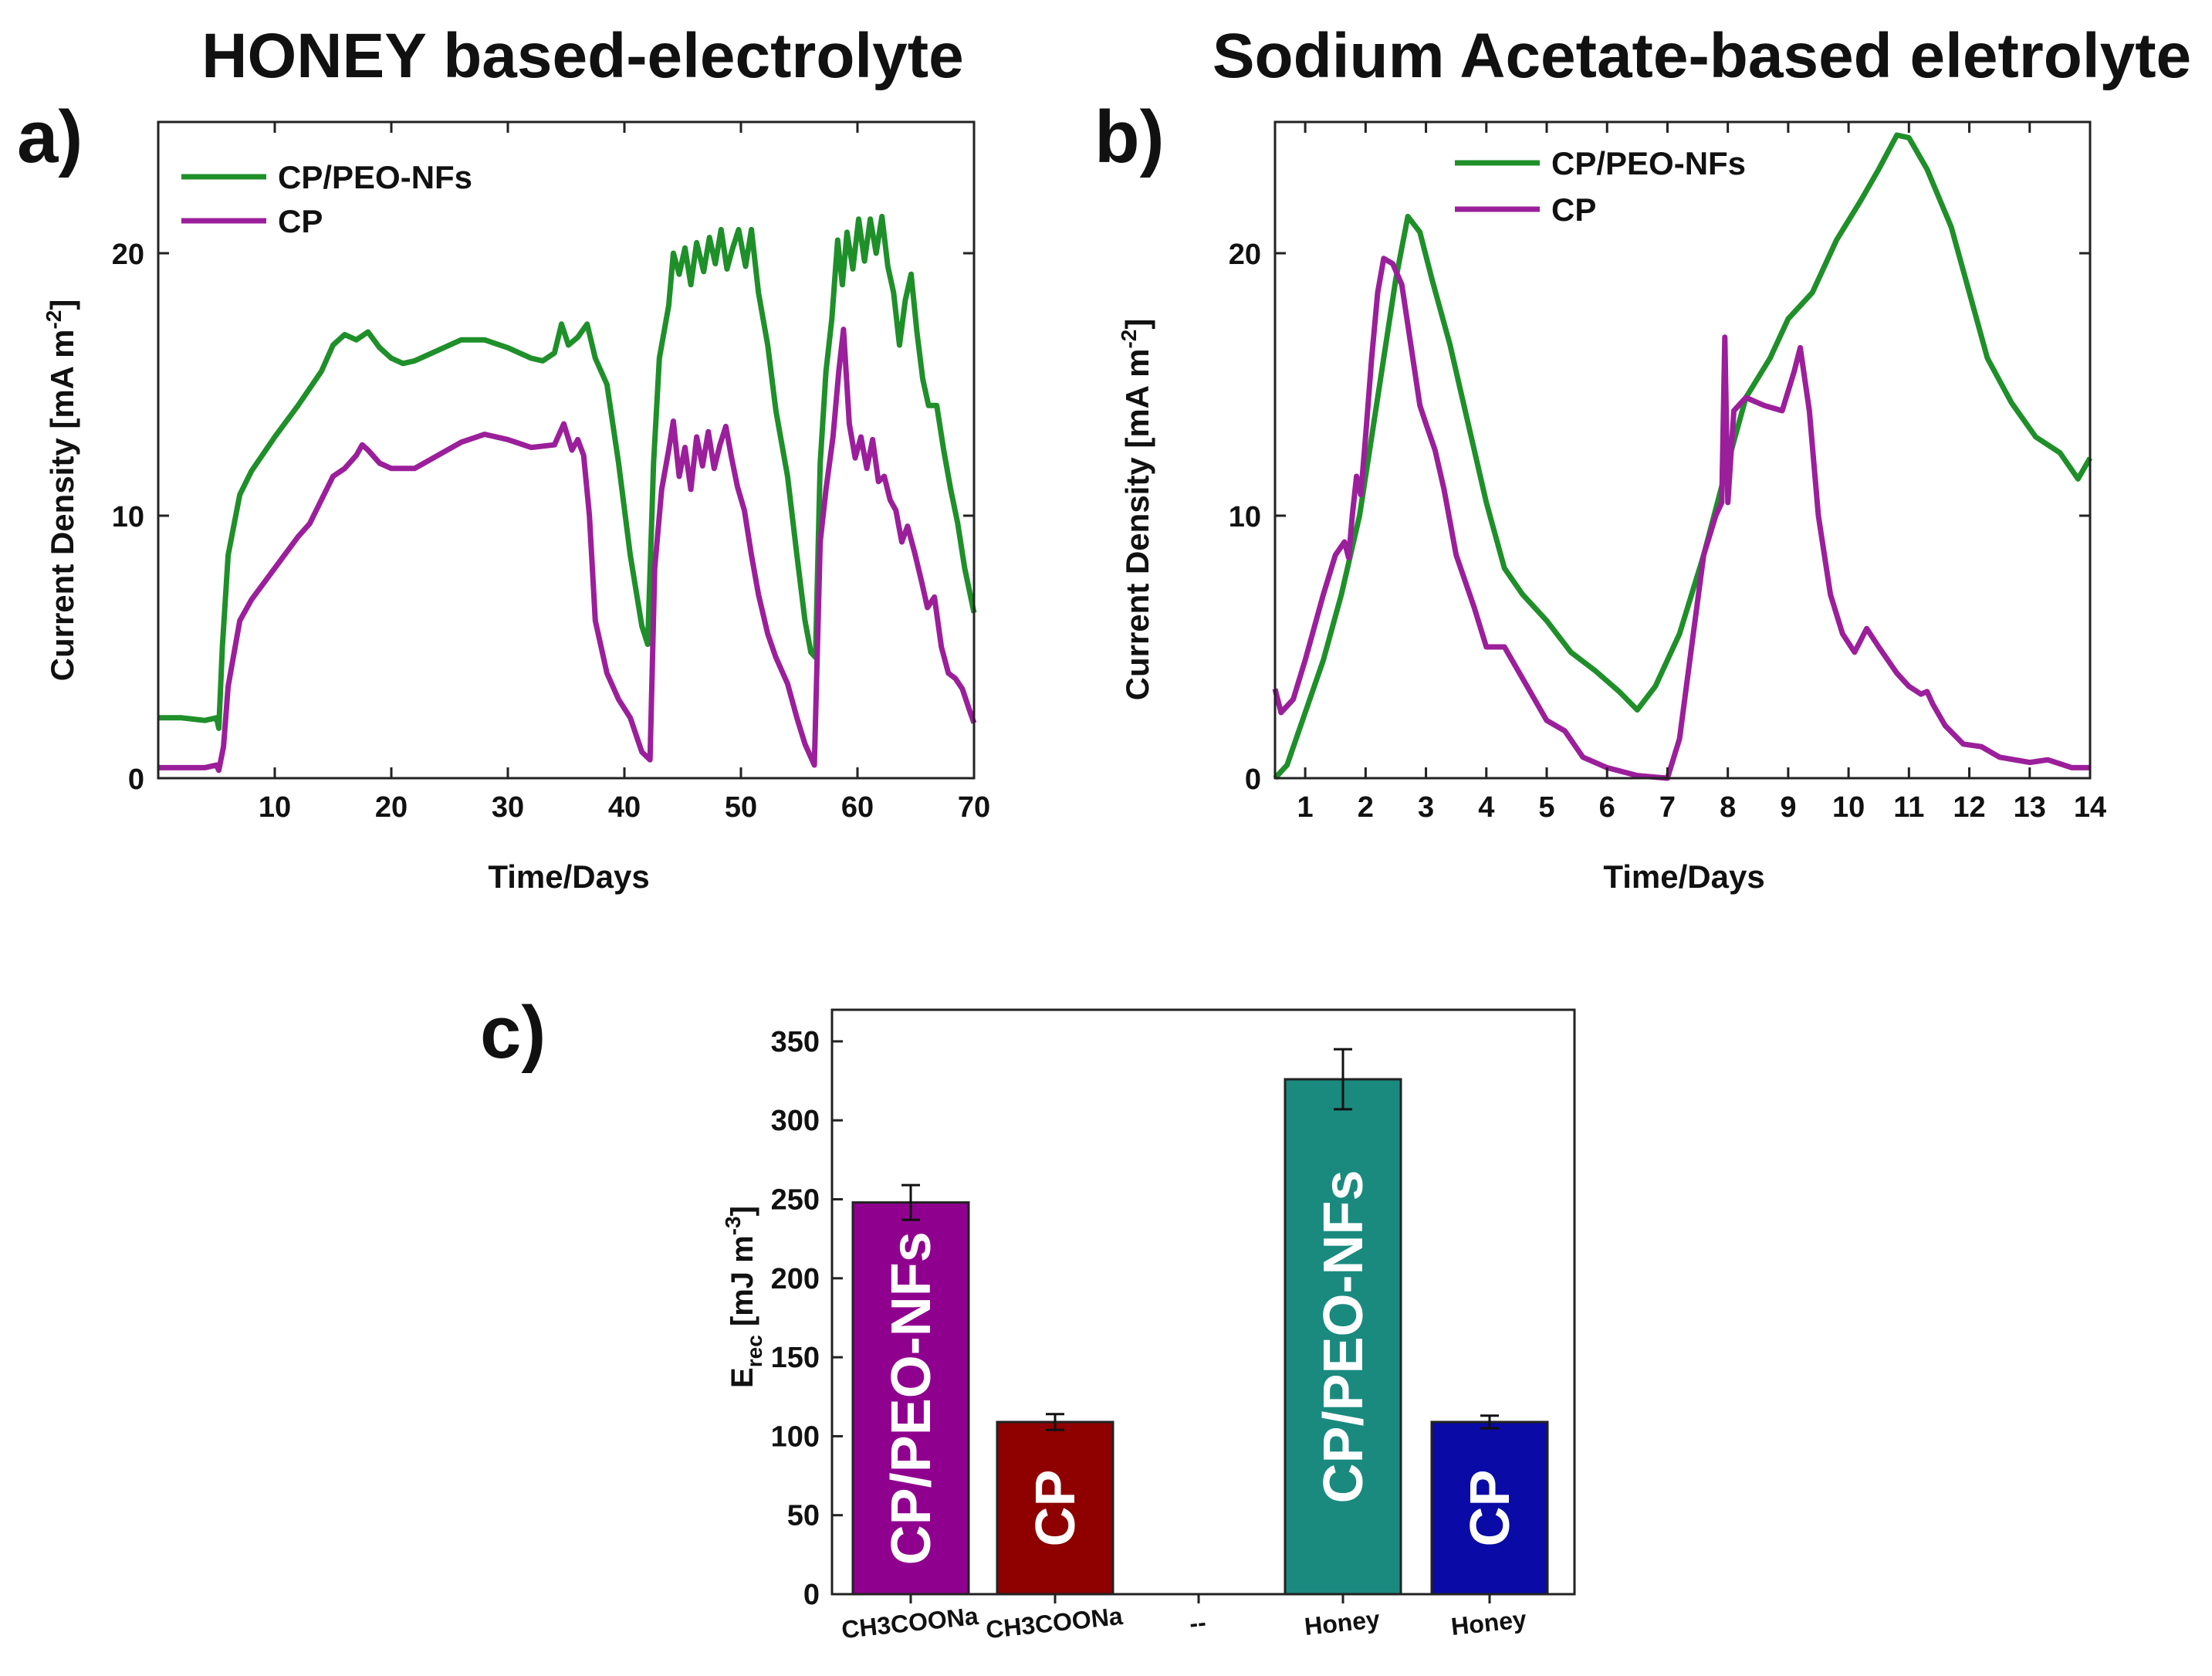 This screenshot has height=1676, width=2212. Describe the element at coordinates (1607, 807) in the screenshot. I see `panel-b-xtick-label: 6` at that location.